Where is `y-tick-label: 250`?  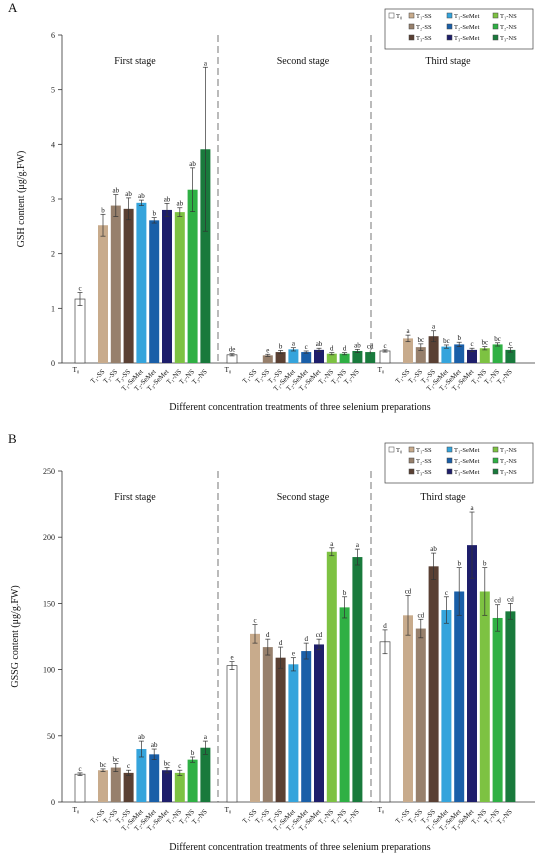
y-tick-label: 250 is located at coordinates (49, 471).